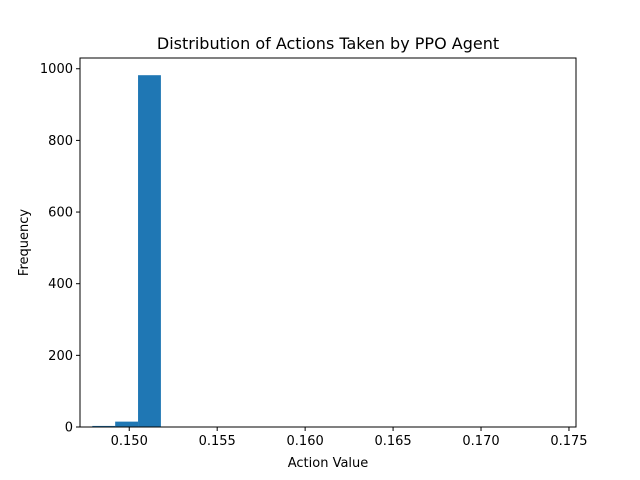 This screenshot has width=640, height=480. Describe the element at coordinates (392, 441) in the screenshot. I see `x-tick-label: 0.165` at that location.